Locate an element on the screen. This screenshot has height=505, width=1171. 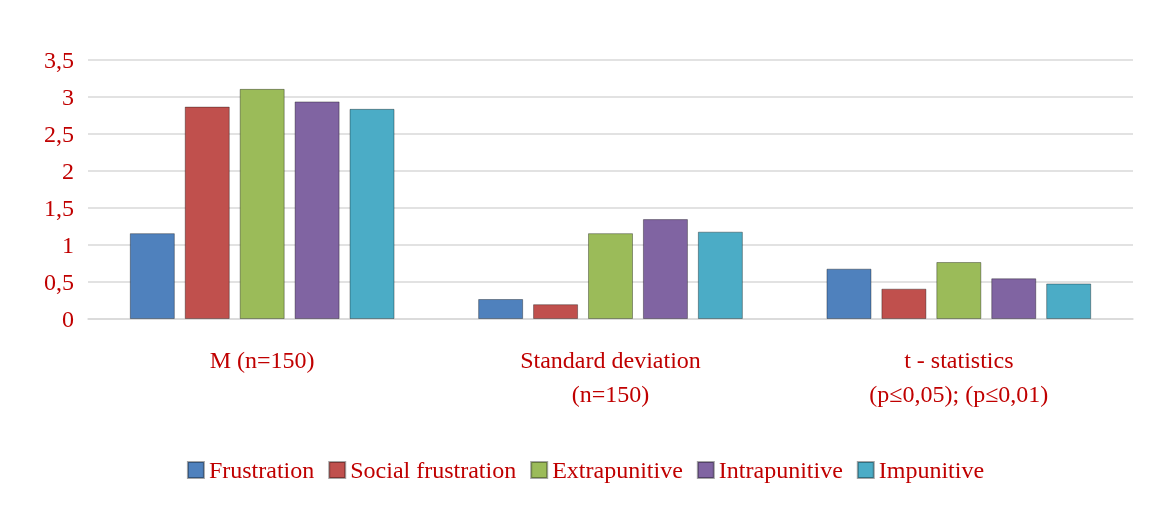
legend-label: Extrapunitive is located at coordinates (617, 470).